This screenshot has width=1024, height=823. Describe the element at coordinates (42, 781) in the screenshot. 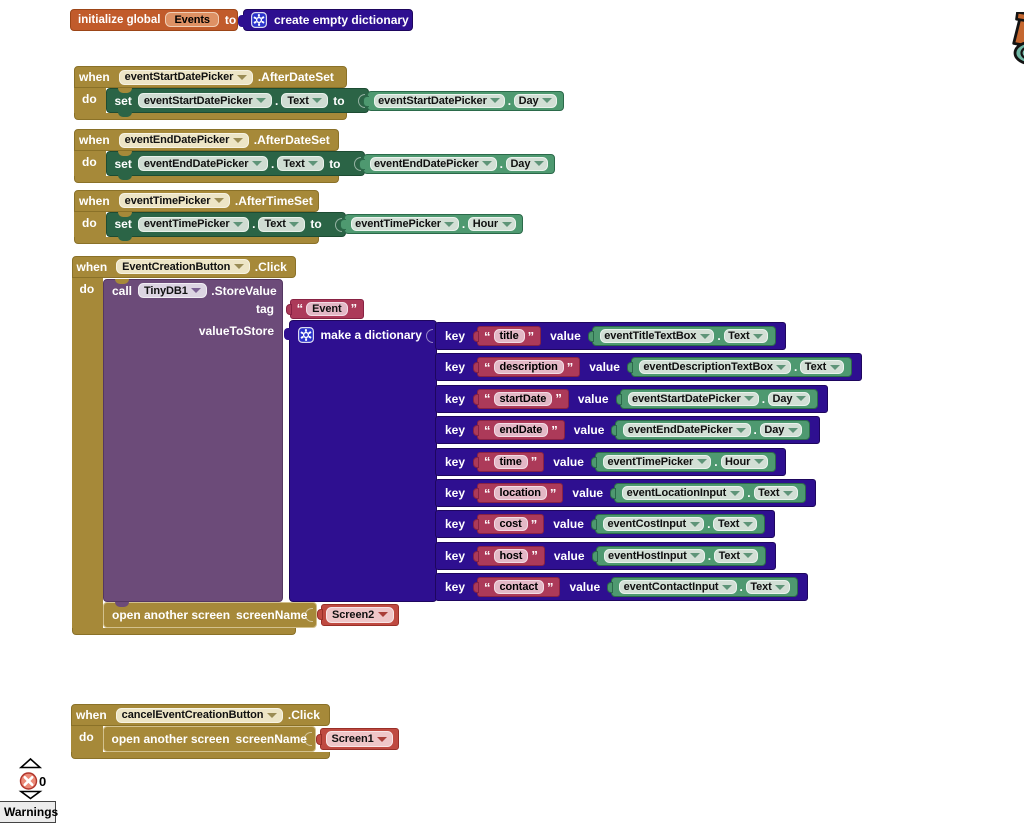

I see `svg-text: 0` at that location.